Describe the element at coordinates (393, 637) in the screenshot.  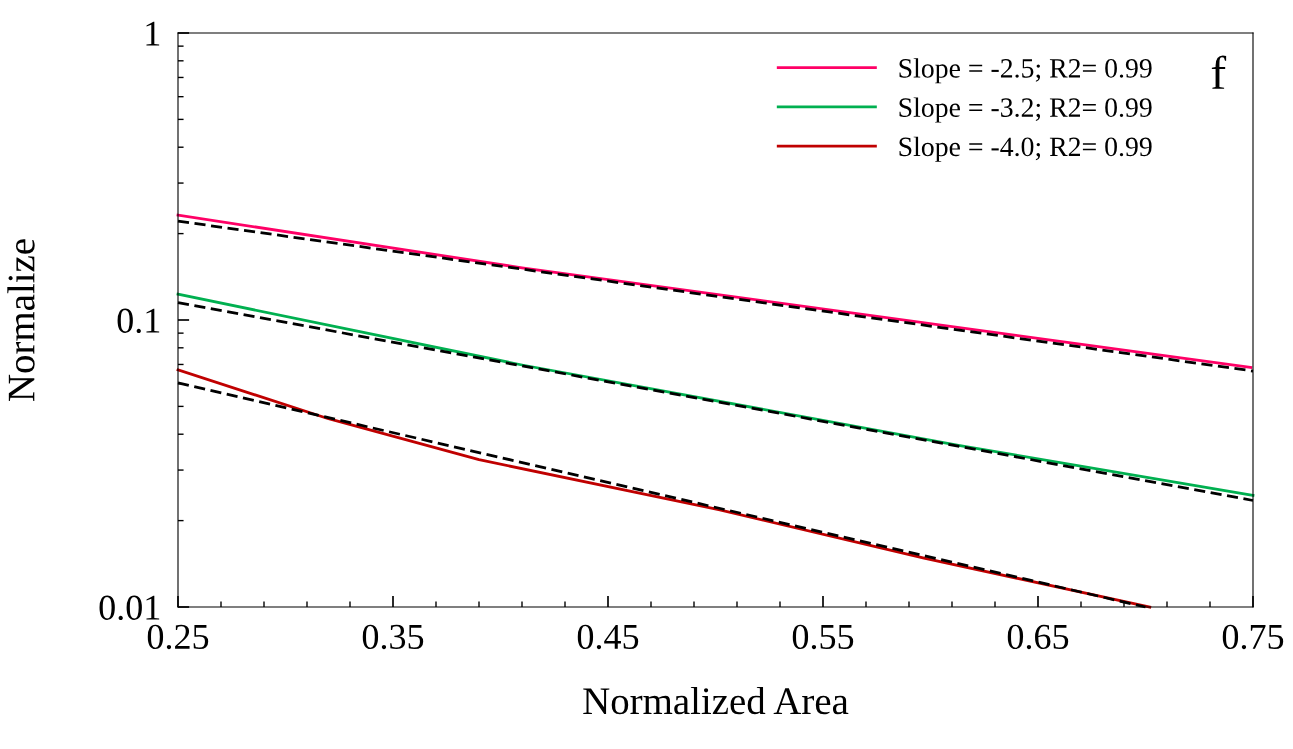
I see `x-tick-label: 0.35` at that location.